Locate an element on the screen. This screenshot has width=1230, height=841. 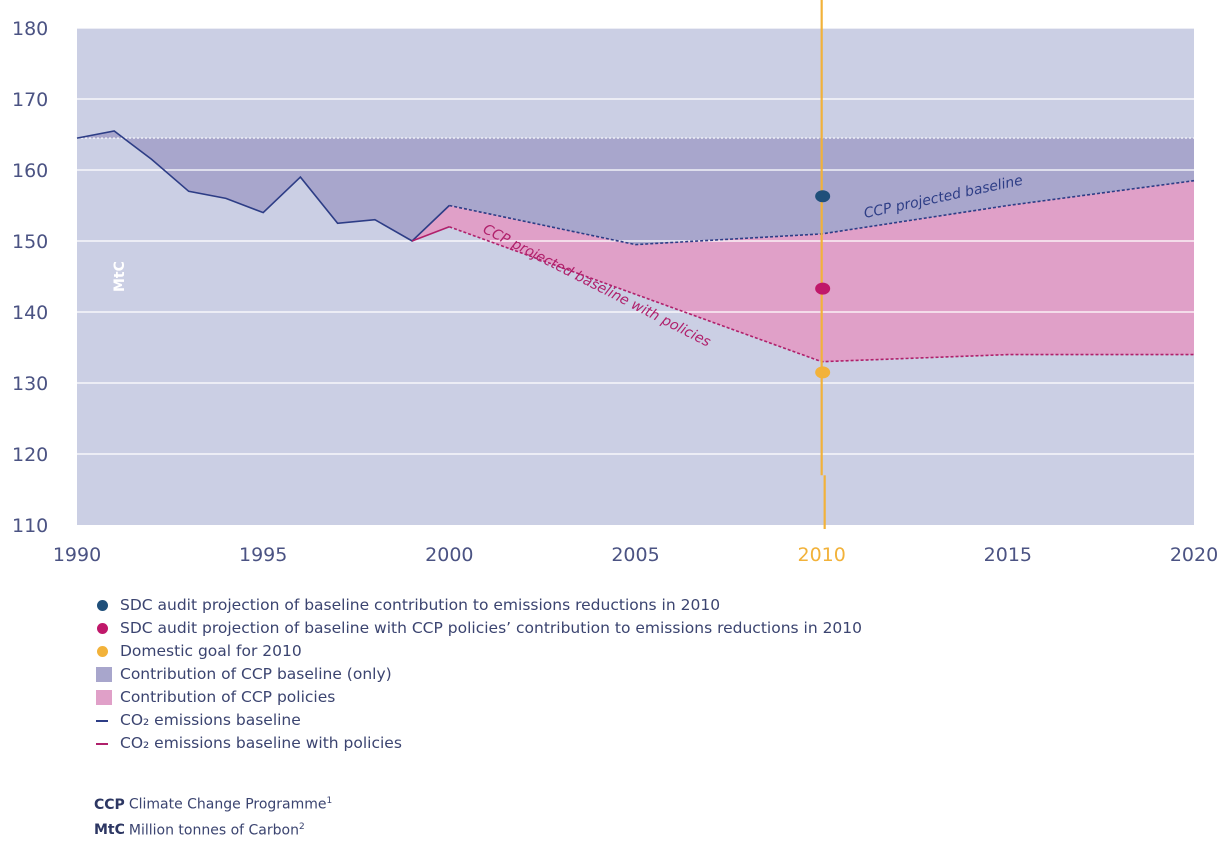
y-tick-120: 120 is located at coordinates (30, 455).